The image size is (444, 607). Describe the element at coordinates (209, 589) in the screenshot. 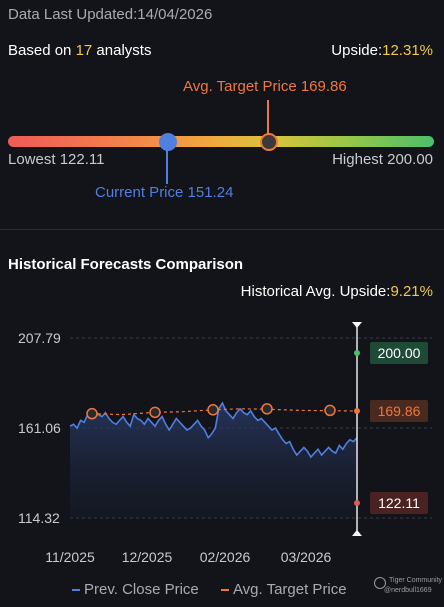

I see `chart-legend: Prev. Close Price Avg. Target Price` at that location.